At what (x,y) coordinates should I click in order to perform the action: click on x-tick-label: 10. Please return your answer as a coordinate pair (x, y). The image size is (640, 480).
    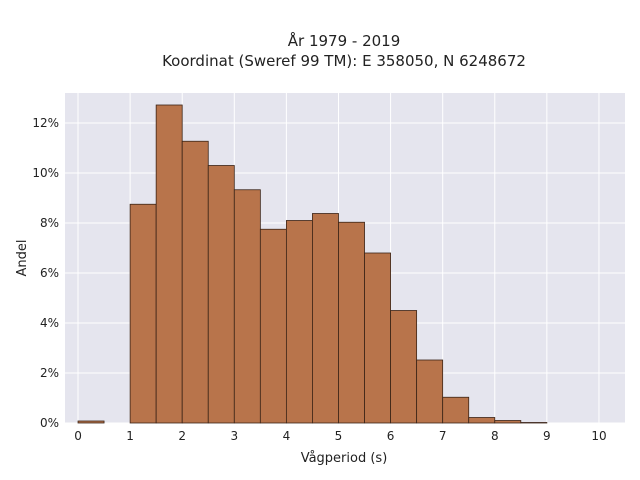
    Looking at the image, I should click on (598, 436).